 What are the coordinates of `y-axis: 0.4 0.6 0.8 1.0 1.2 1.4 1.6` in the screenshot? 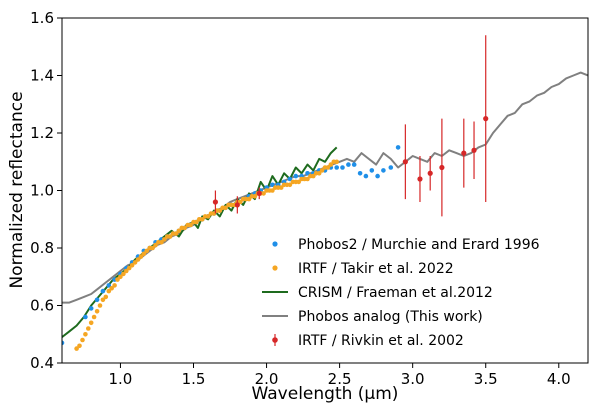 It's located at (46, 190).